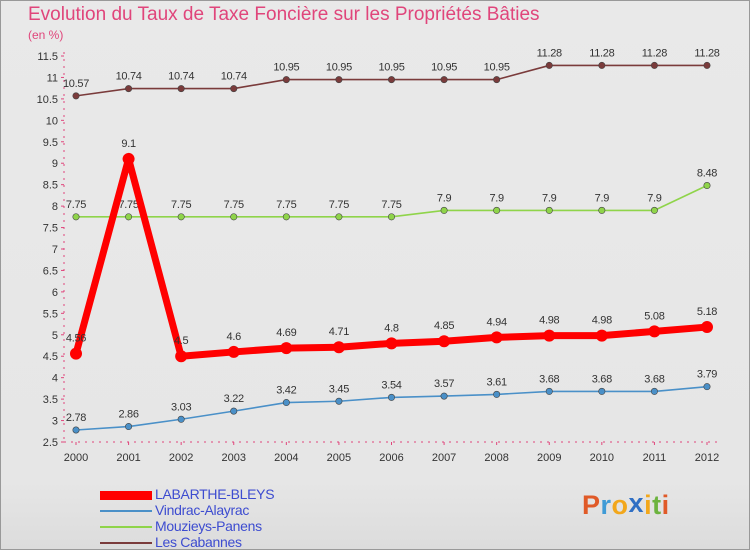 This screenshot has height=551, width=750. I want to click on data-label: 8.48, so click(707, 174).